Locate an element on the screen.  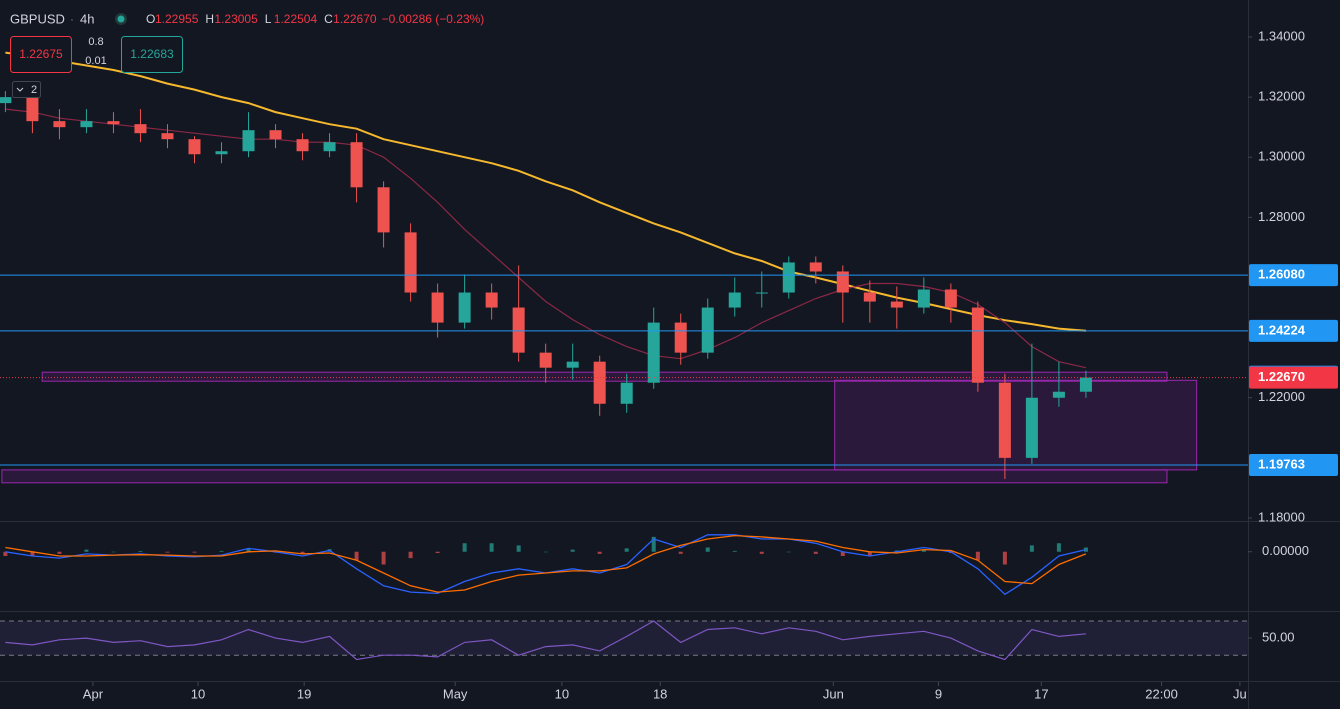
zone is located at coordinates (1016, 425).